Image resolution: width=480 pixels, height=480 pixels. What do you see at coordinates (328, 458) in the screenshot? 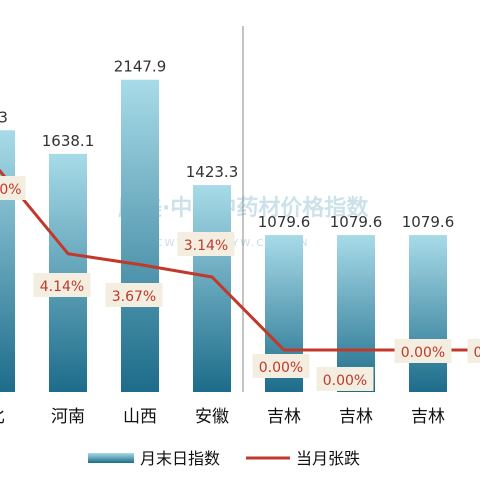
I see `legend-line-label: 当月张跌` at bounding box center [328, 458].